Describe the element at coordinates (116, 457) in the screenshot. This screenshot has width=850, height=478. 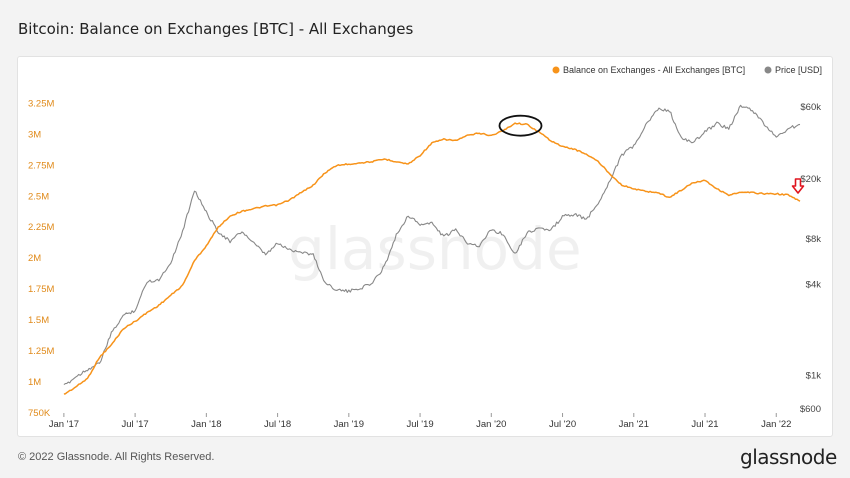
I see `copyright-text: © 2022 Glassnode. All Rights Reserved.` at that location.